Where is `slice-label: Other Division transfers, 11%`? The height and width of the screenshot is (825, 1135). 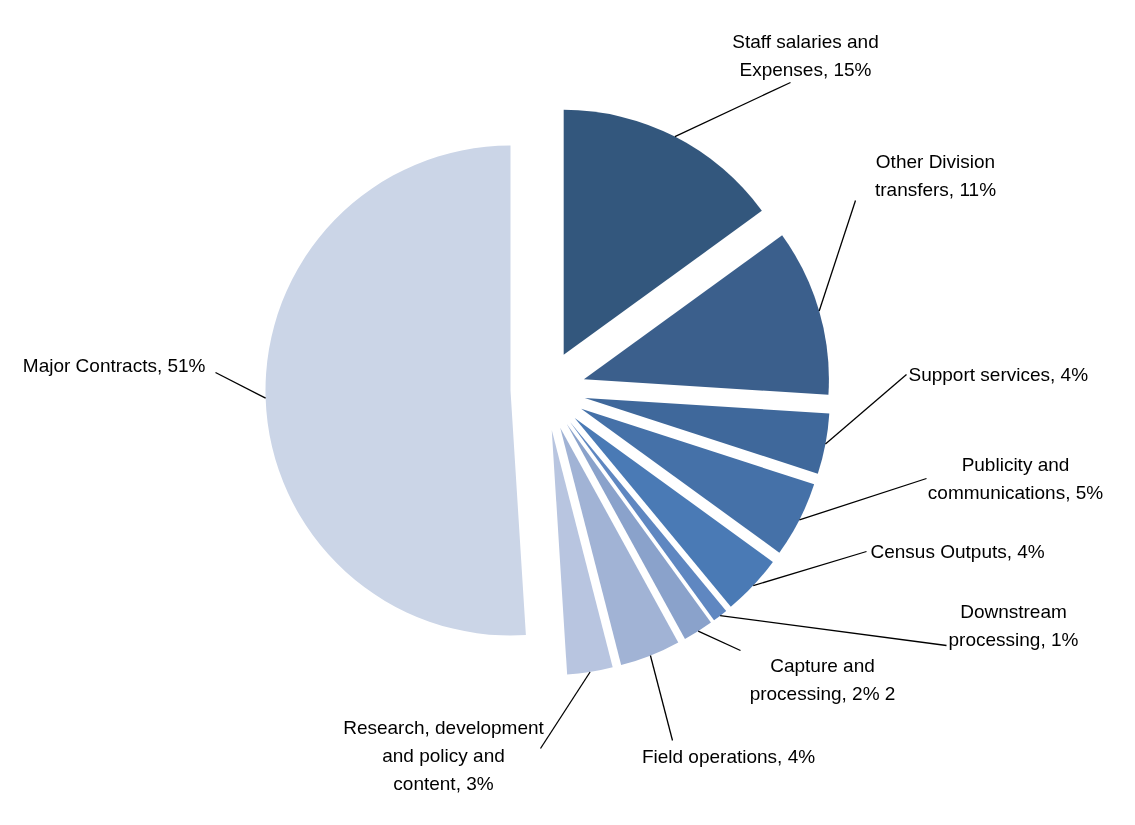 slice-label: Other Division transfers, 11% is located at coordinates (935, 175).